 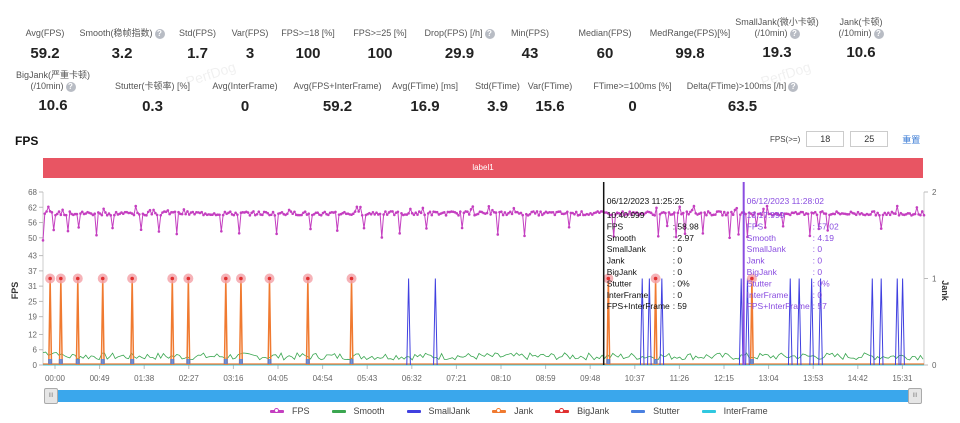 I want to click on x-tick-label: 09:48, so click(x=590, y=378).